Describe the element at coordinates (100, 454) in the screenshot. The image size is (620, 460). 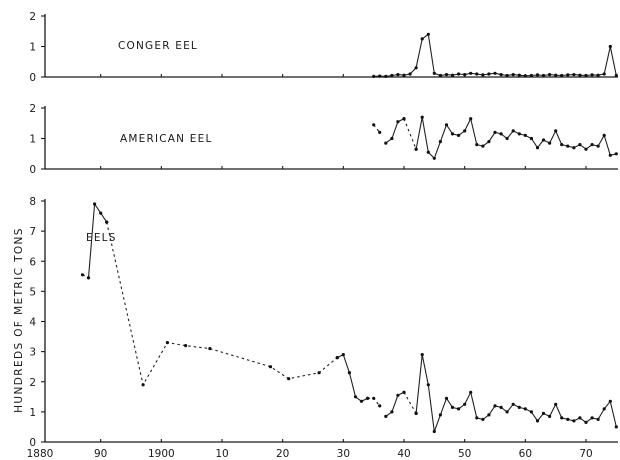
I see `x-tick-label: 90` at that location.